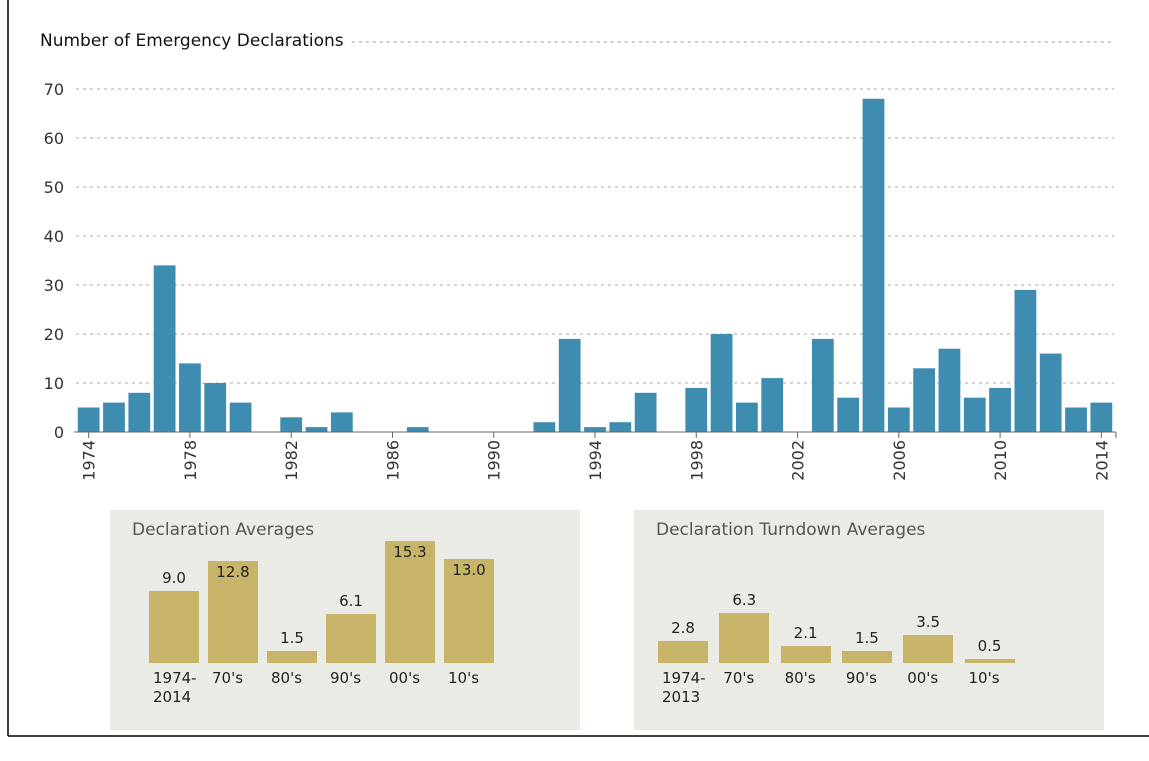 The height and width of the screenshot is (761, 1149). What do you see at coordinates (291, 460) in the screenshot?
I see `x-tick-label: 1982` at bounding box center [291, 460].